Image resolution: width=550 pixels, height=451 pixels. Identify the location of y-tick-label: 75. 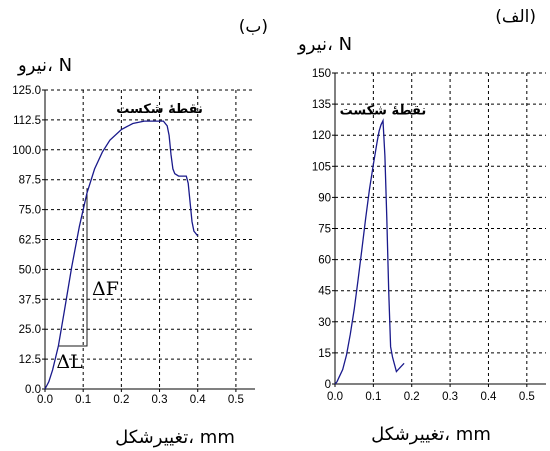
(324, 230).